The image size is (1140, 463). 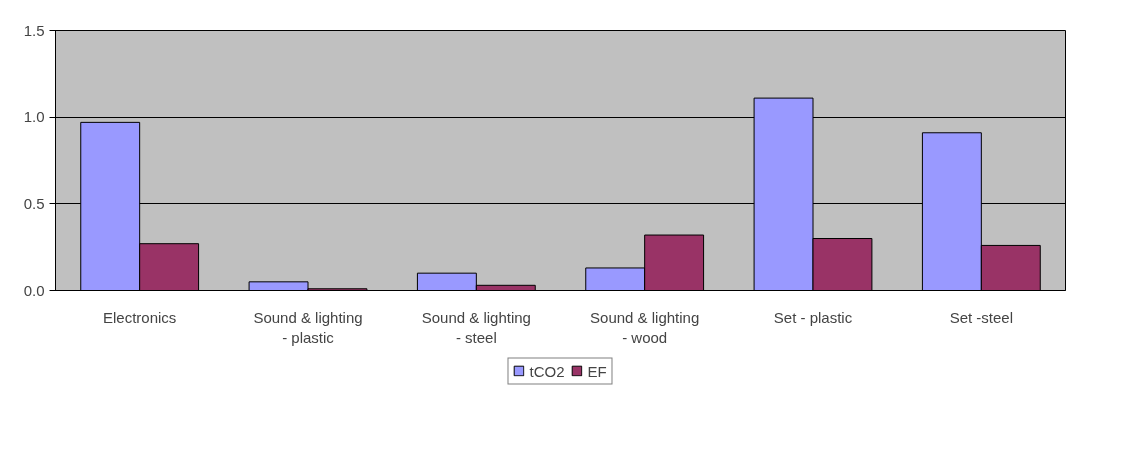 I want to click on legend-label: tCO2, so click(x=547, y=370).